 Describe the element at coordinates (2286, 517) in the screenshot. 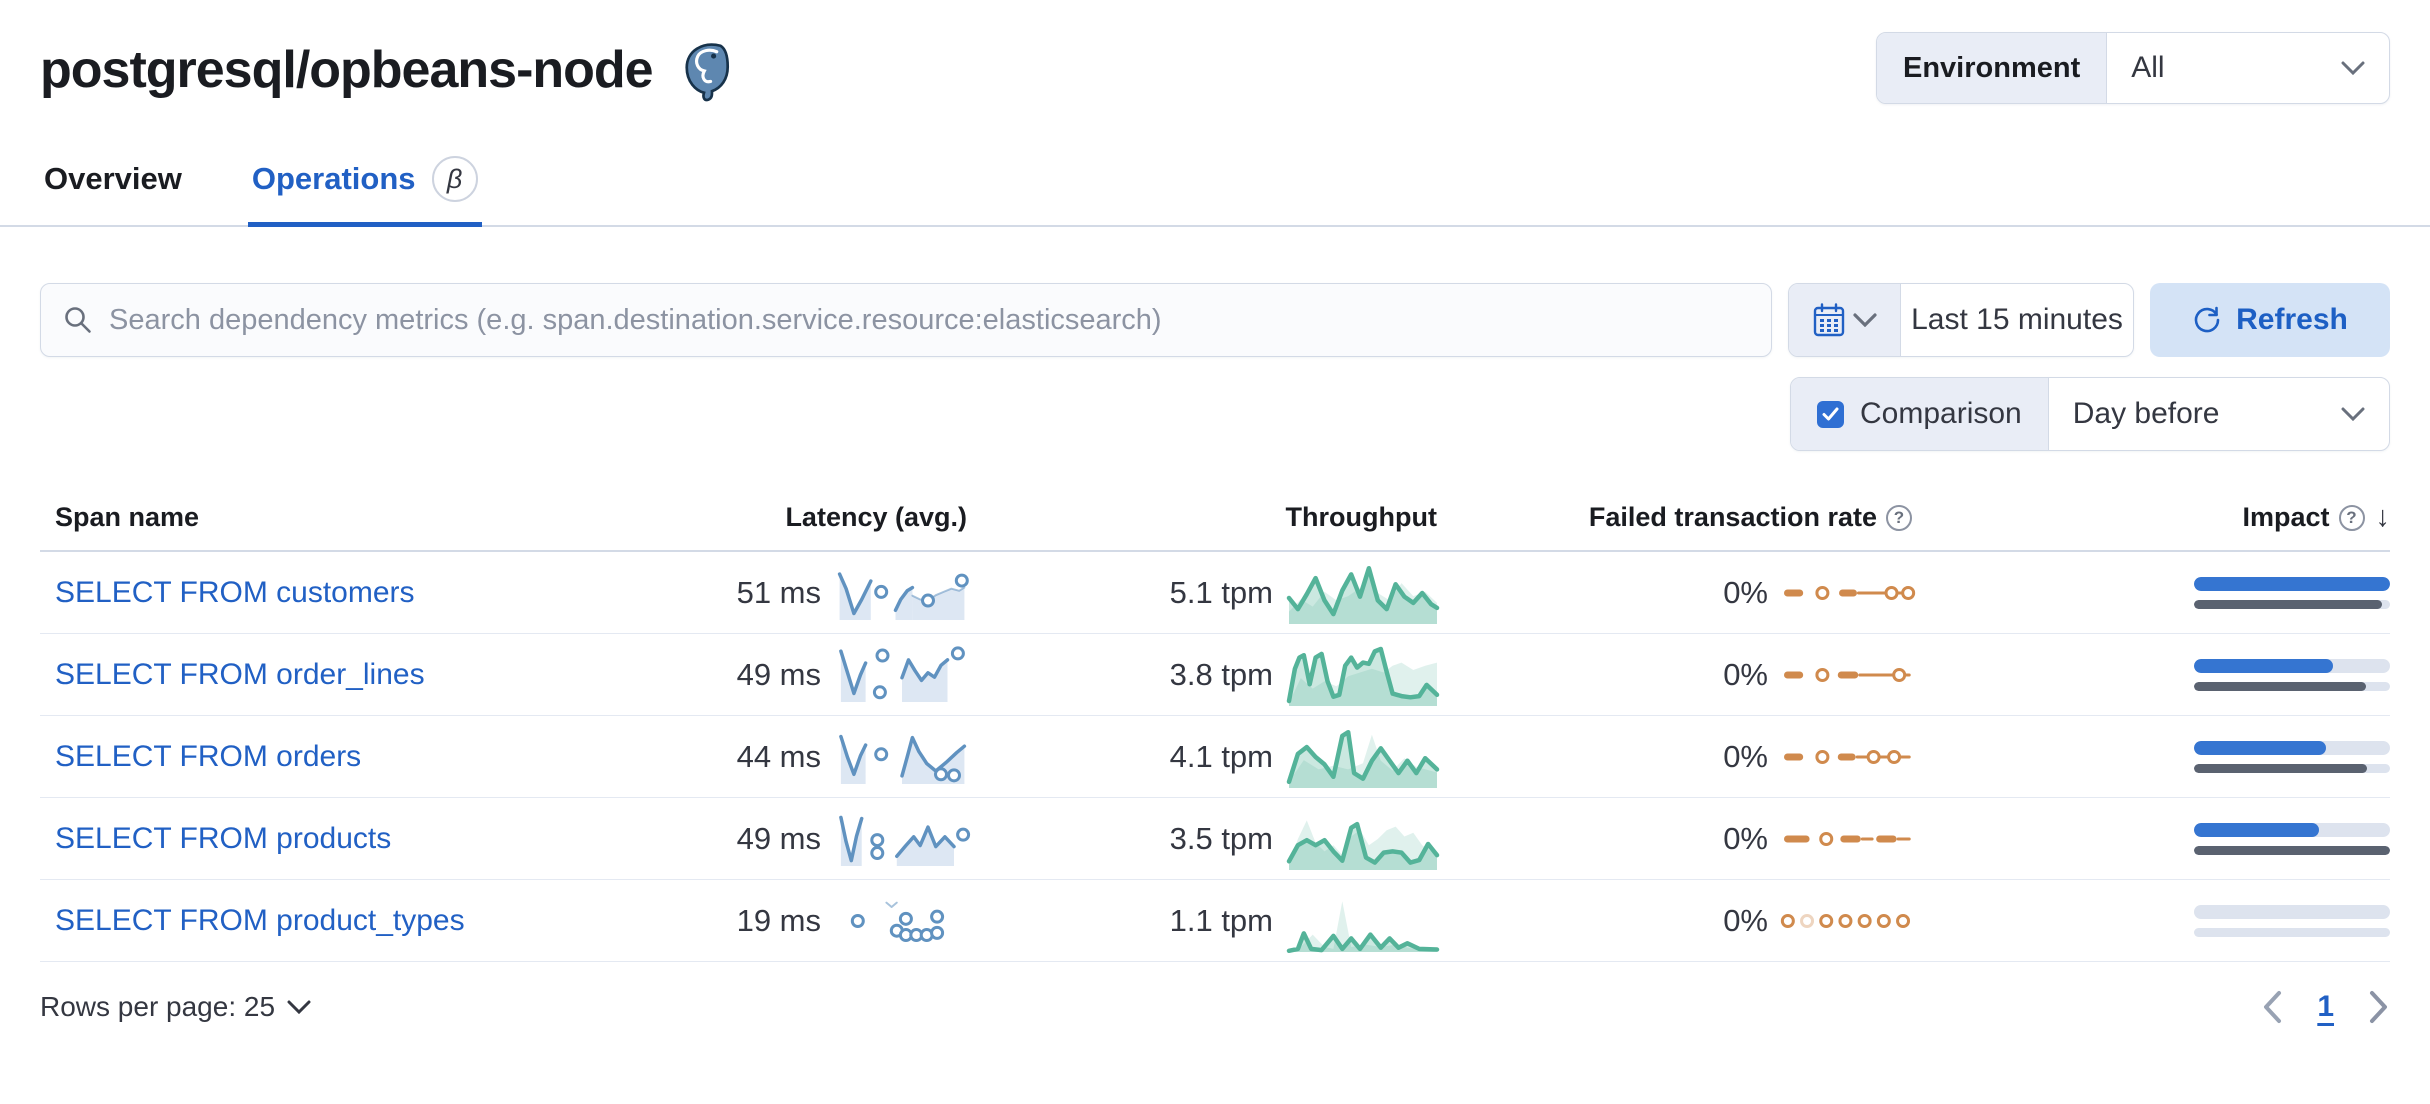

I see `column-header-impact-label: Impact` at that location.